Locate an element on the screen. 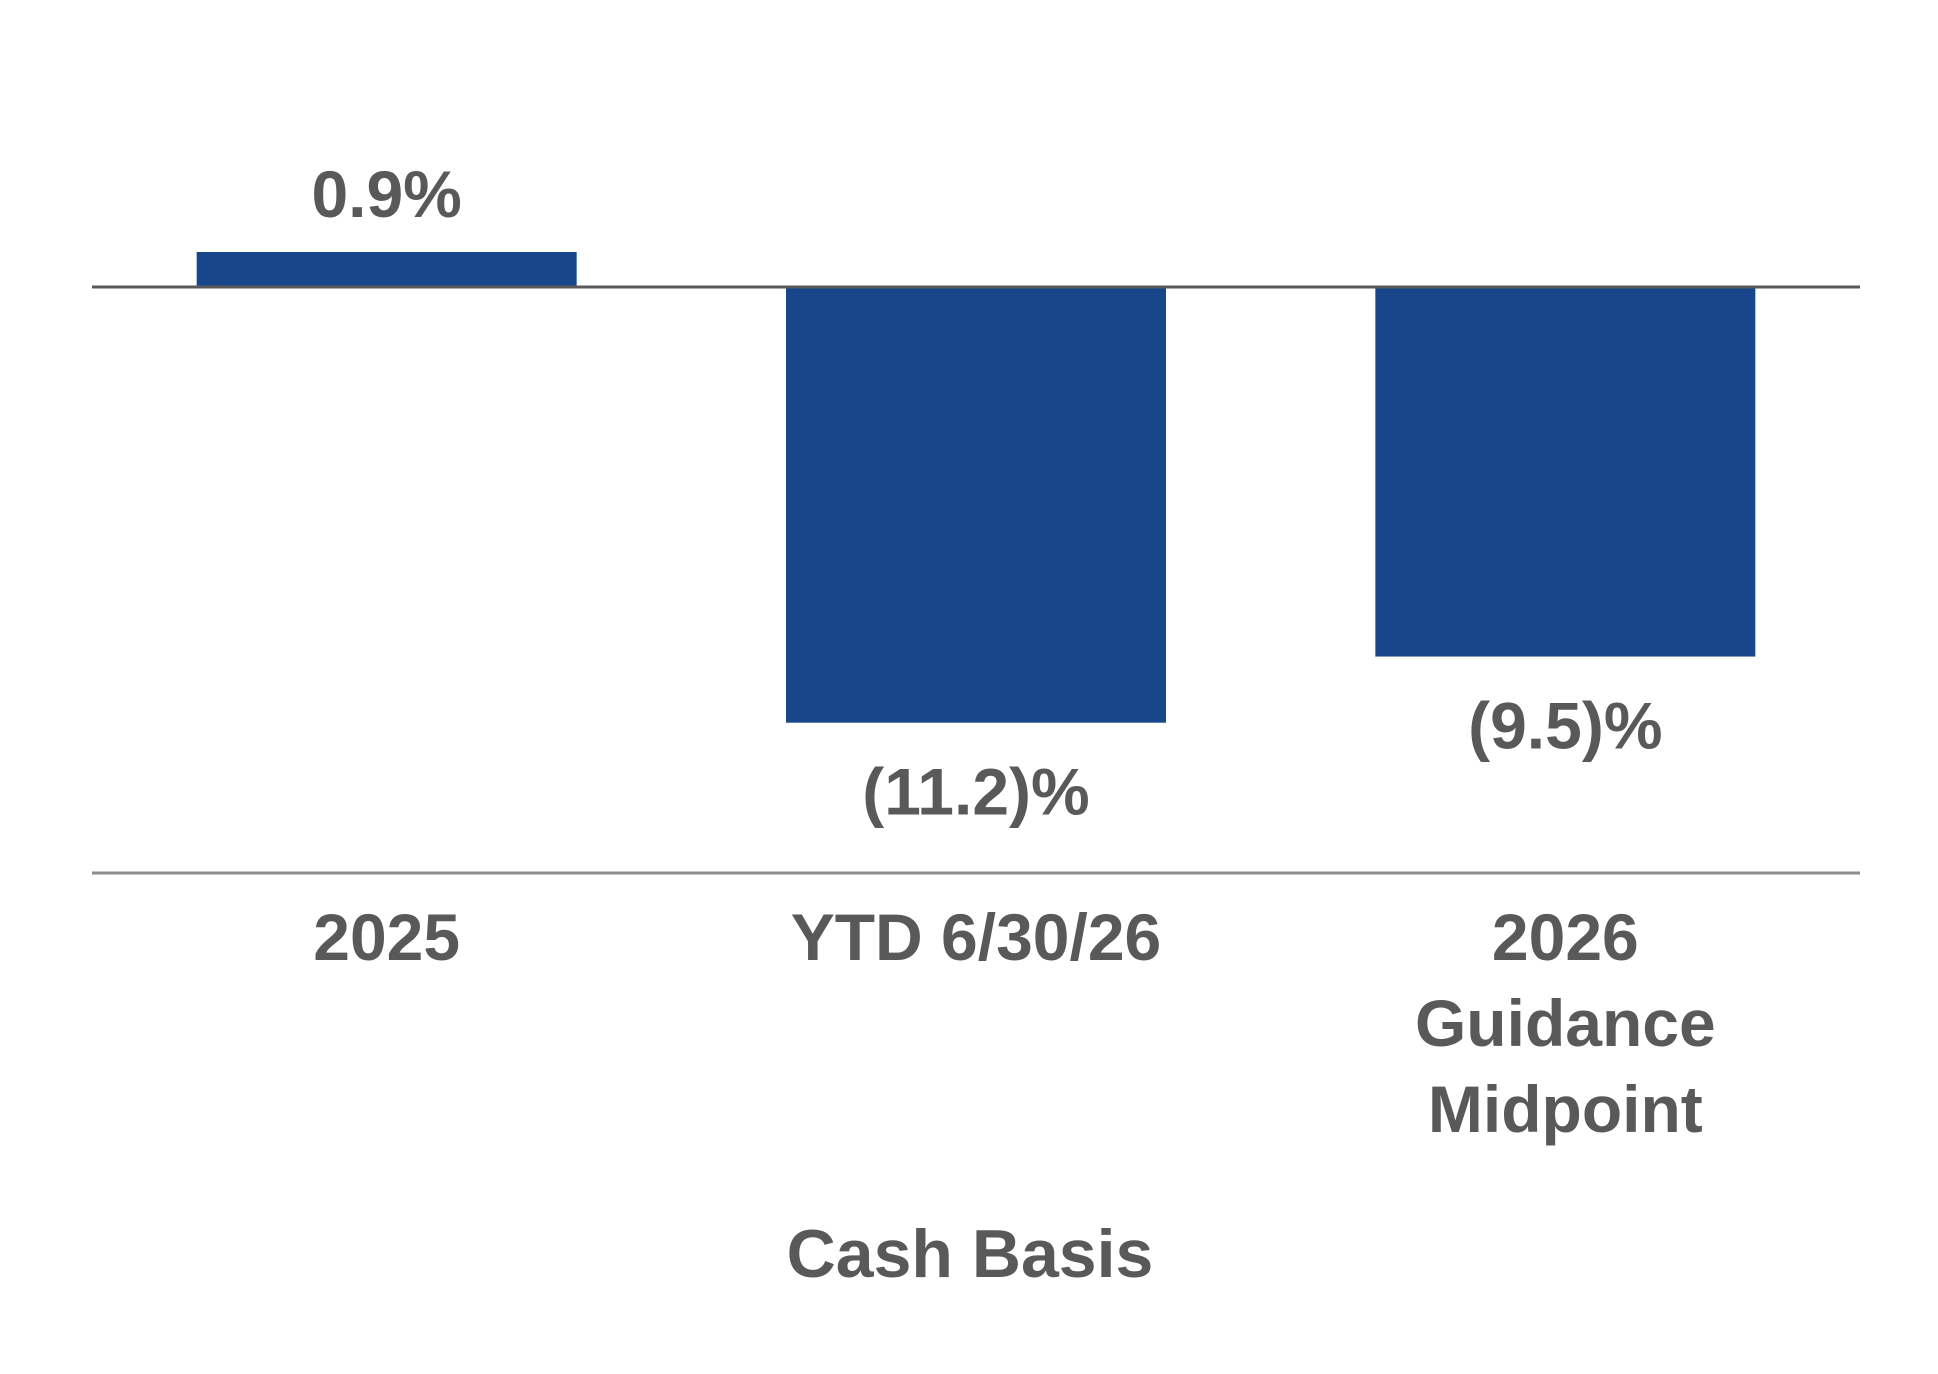 The width and height of the screenshot is (1938, 1374). x-axis-title: Cash Basis is located at coordinates (970, 1254).